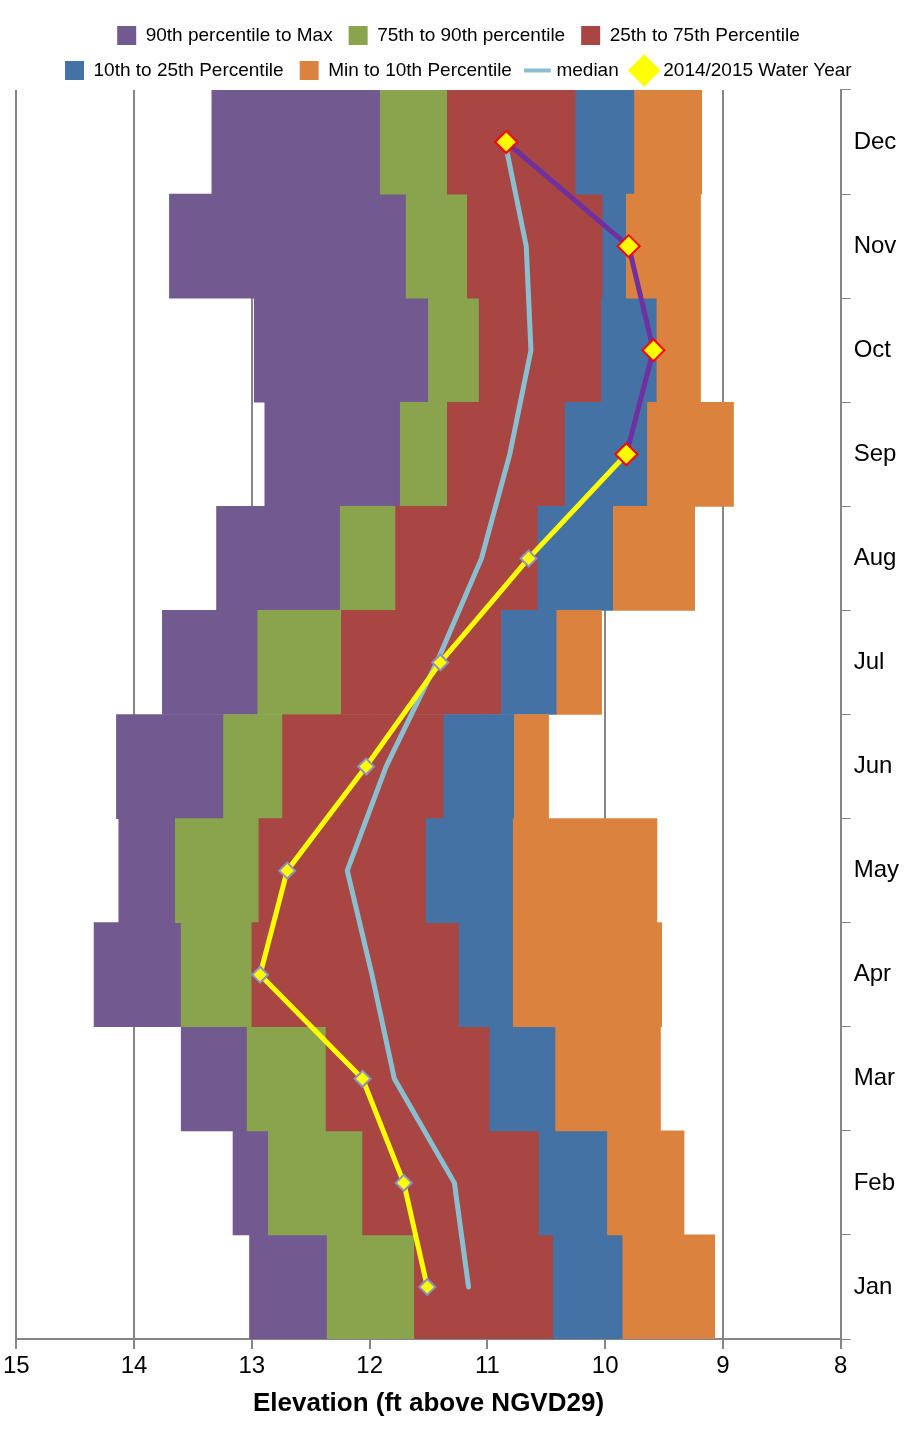 This screenshot has width=917, height=1438. What do you see at coordinates (874, 1077) in the screenshot?
I see `y-tick-label: Mar` at bounding box center [874, 1077].